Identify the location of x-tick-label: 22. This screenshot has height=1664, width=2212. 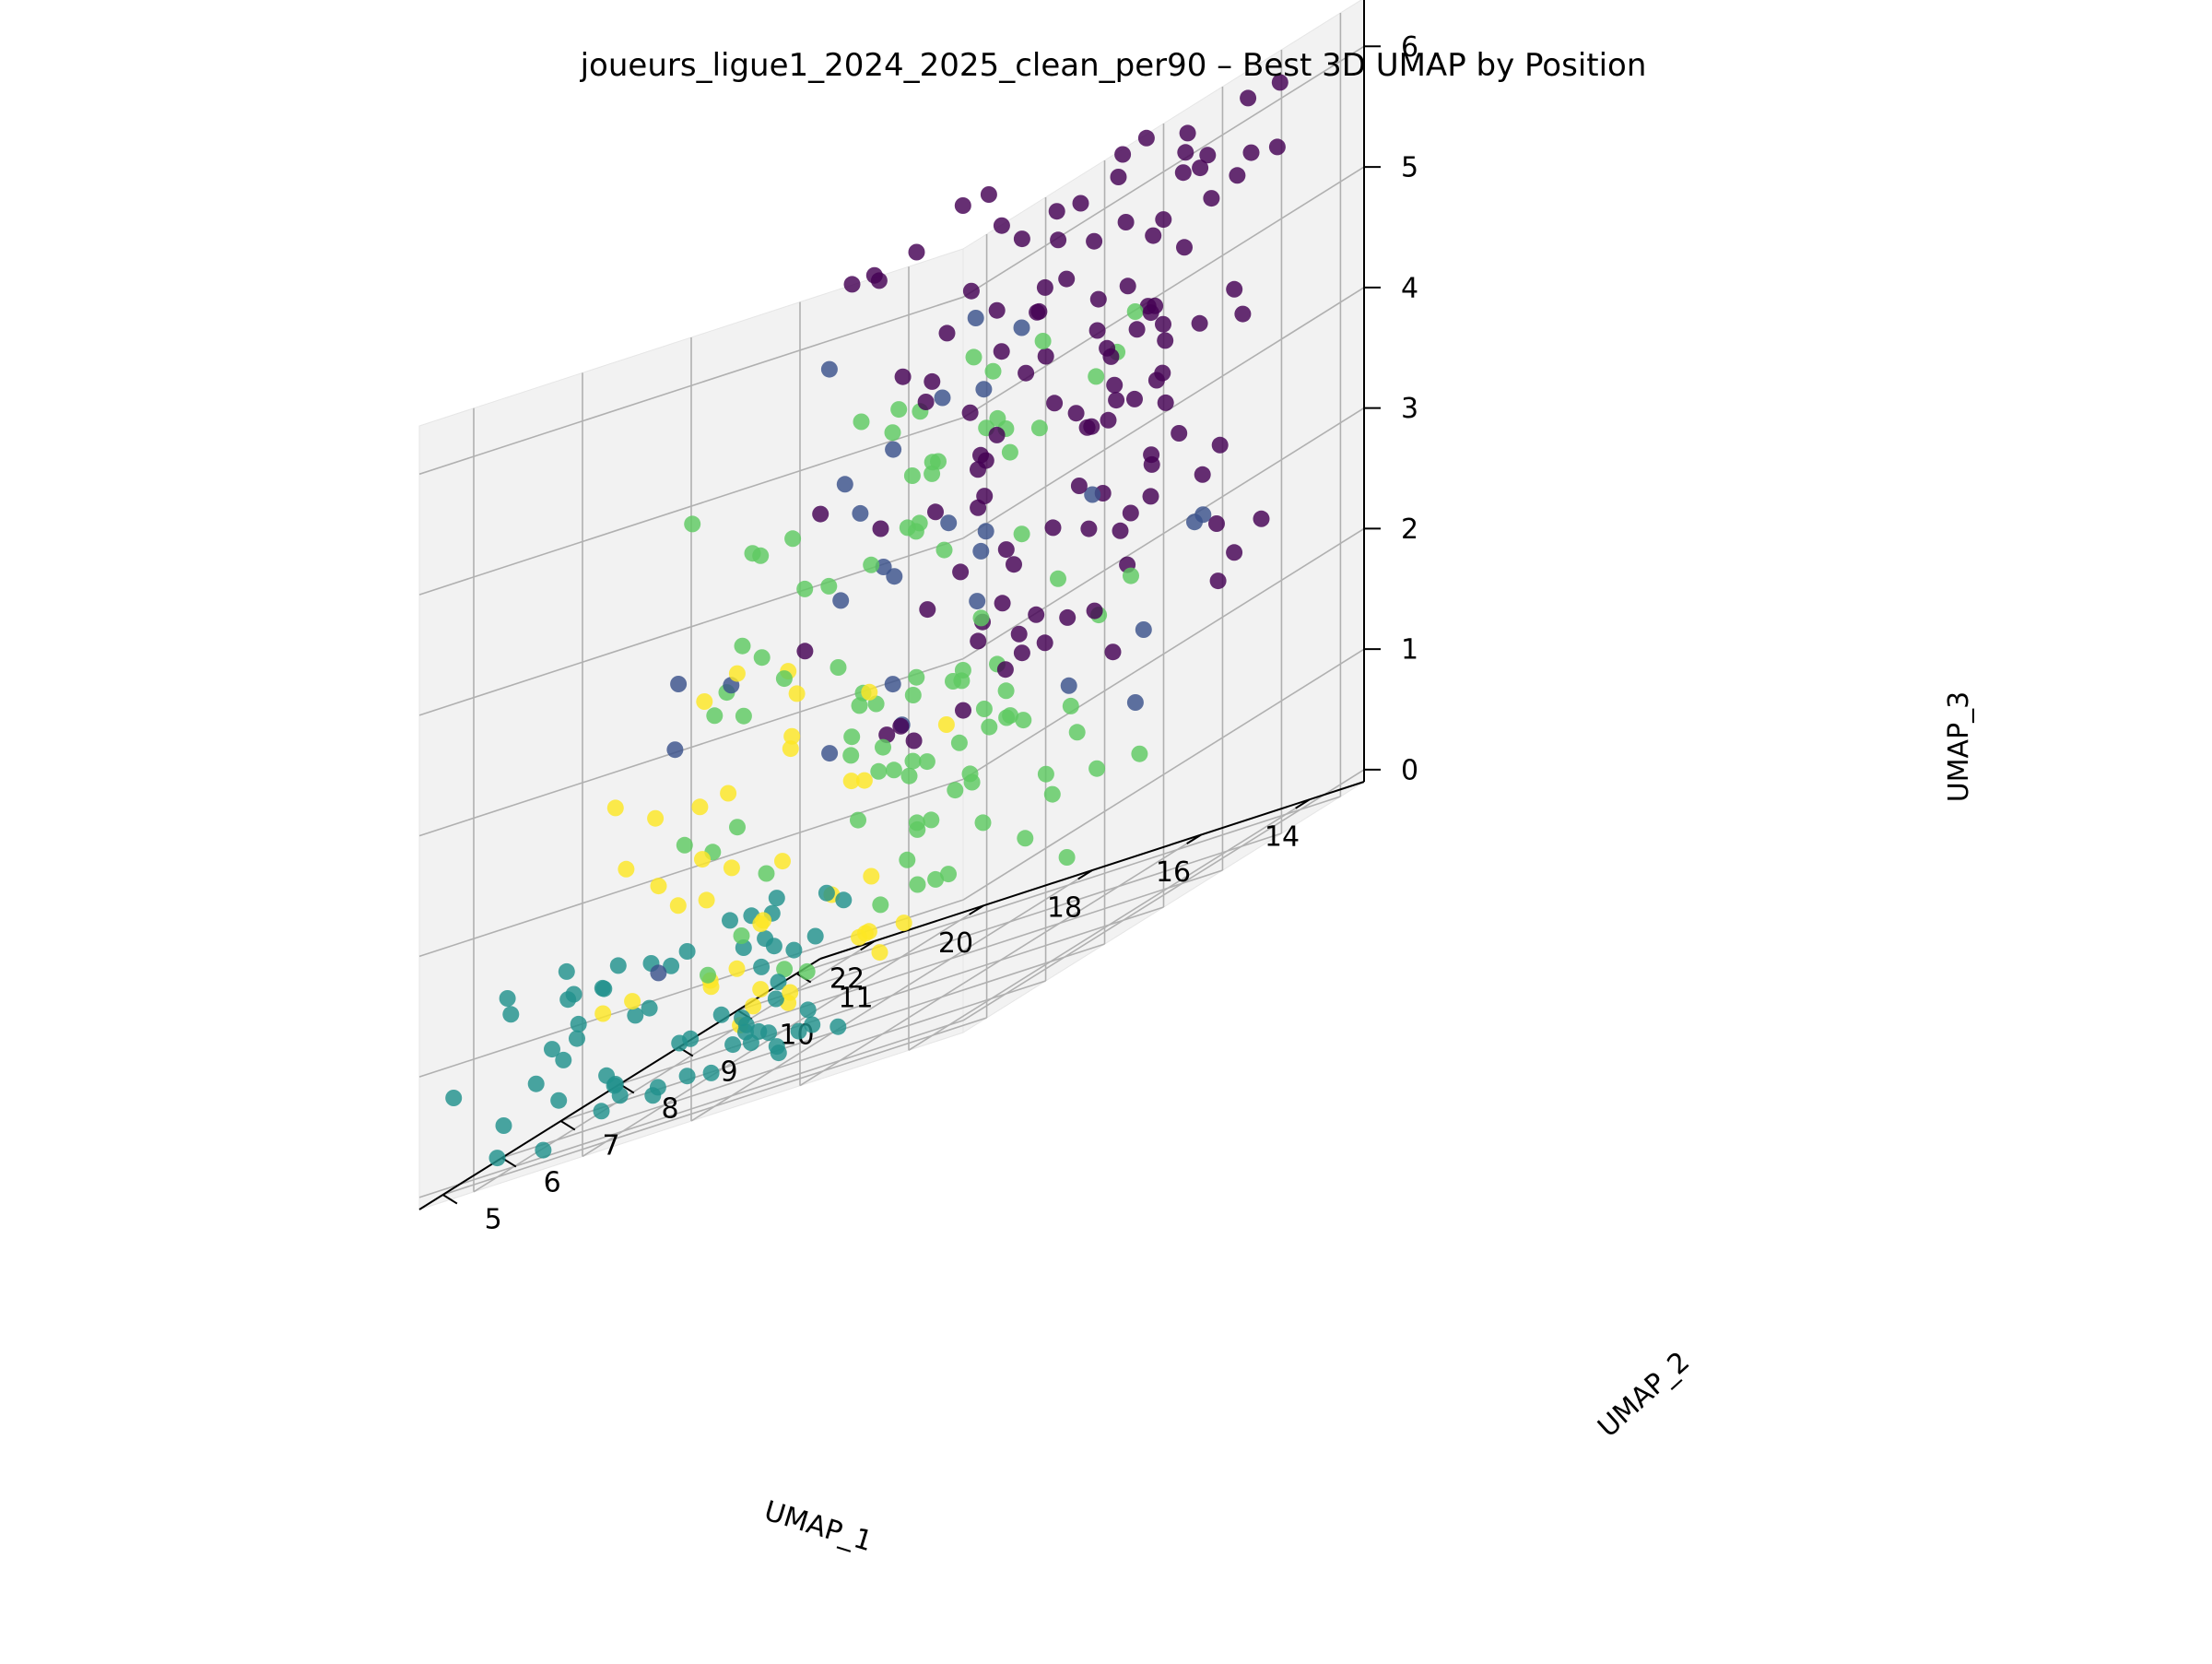
(847, 978).